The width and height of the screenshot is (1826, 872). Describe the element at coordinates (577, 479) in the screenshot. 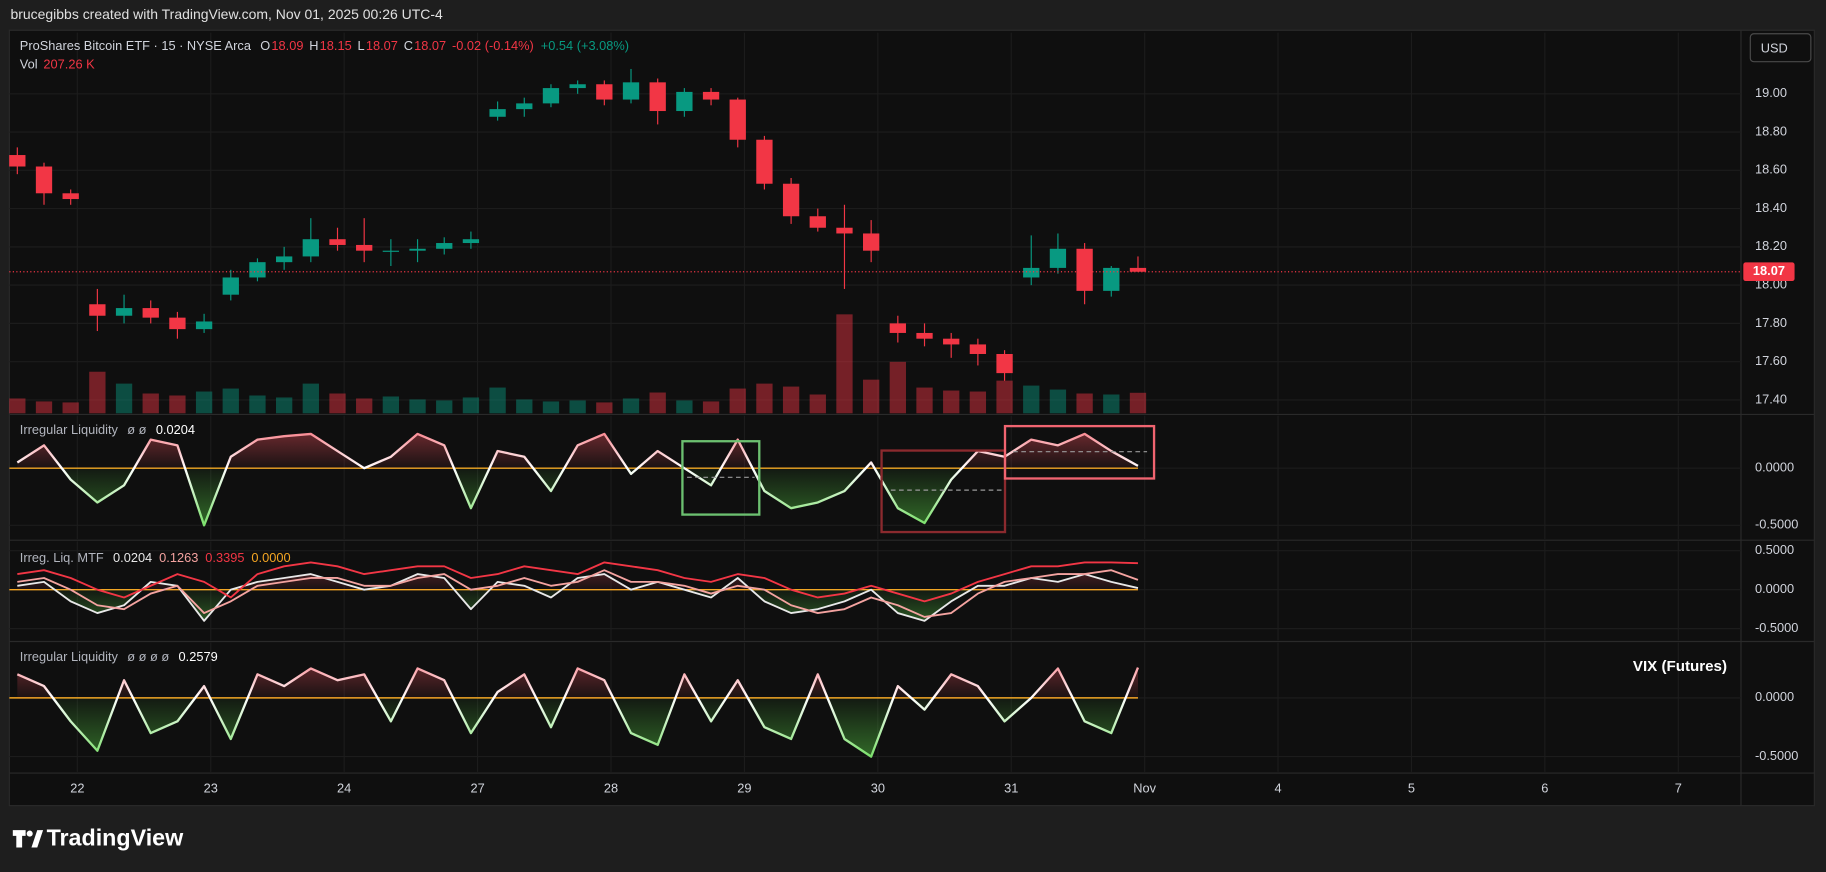

I see `area` at that location.